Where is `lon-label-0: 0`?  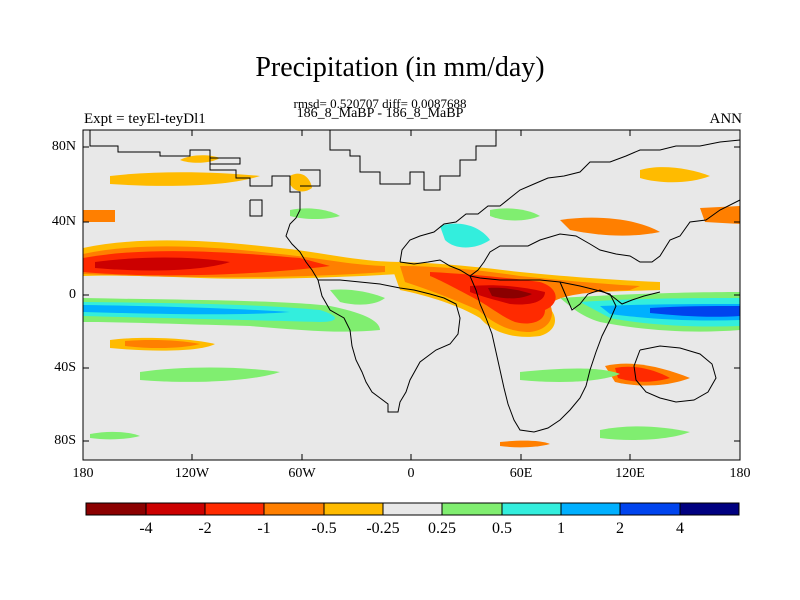 lon-label-0: 0 is located at coordinates (411, 473).